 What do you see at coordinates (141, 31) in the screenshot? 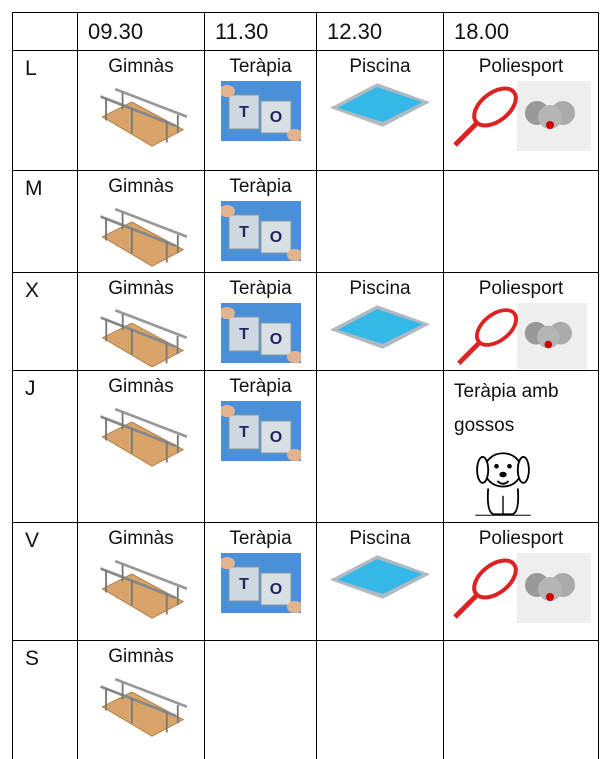
I see `time-header: 09.30` at bounding box center [141, 31].